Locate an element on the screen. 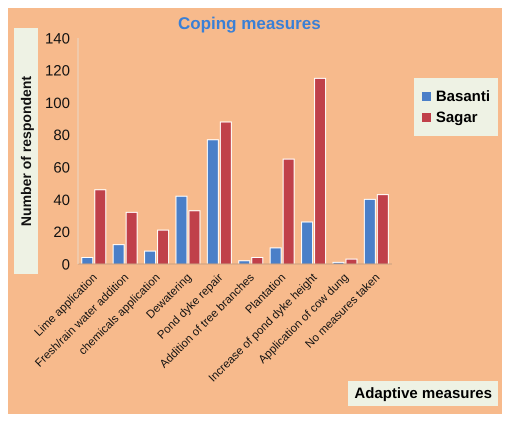 This screenshot has width=510, height=422. y-axis-title: Number of respondent is located at coordinates (26, 151).